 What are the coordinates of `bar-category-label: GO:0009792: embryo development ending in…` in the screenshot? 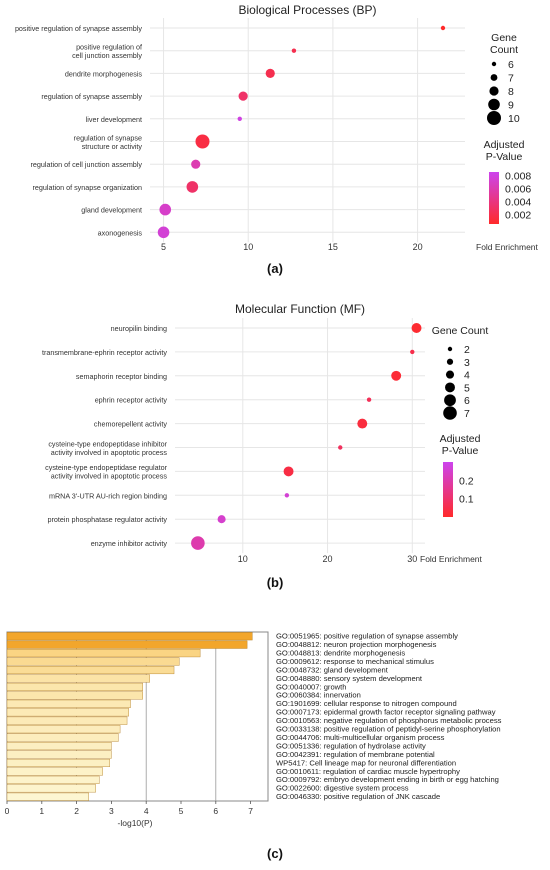 It's located at (387, 779).